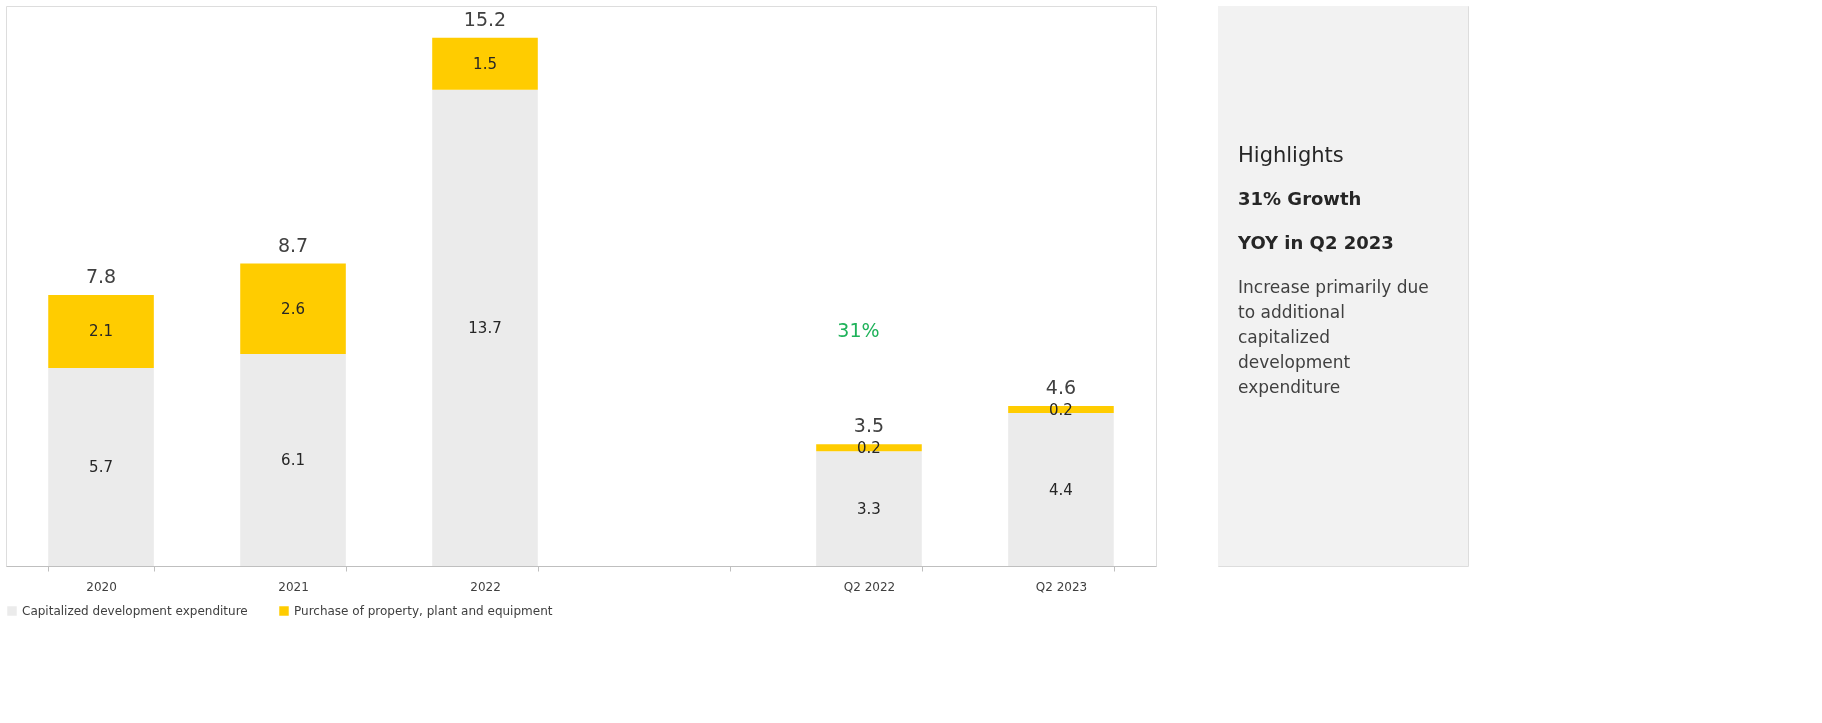 This screenshot has height=723, width=1822. I want to click on data-label: 4.4, so click(1061, 489).